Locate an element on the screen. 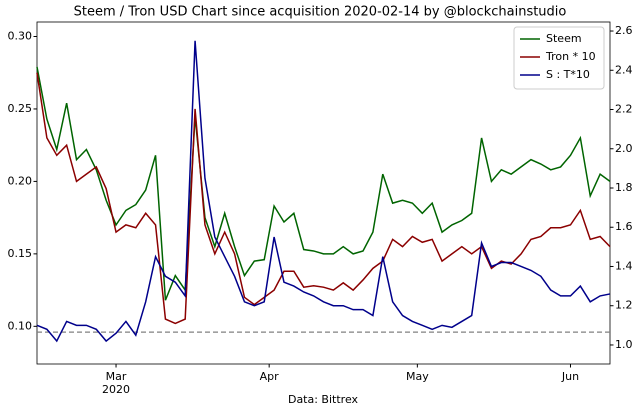  legend-label: Tron * 10 is located at coordinates (570, 56).